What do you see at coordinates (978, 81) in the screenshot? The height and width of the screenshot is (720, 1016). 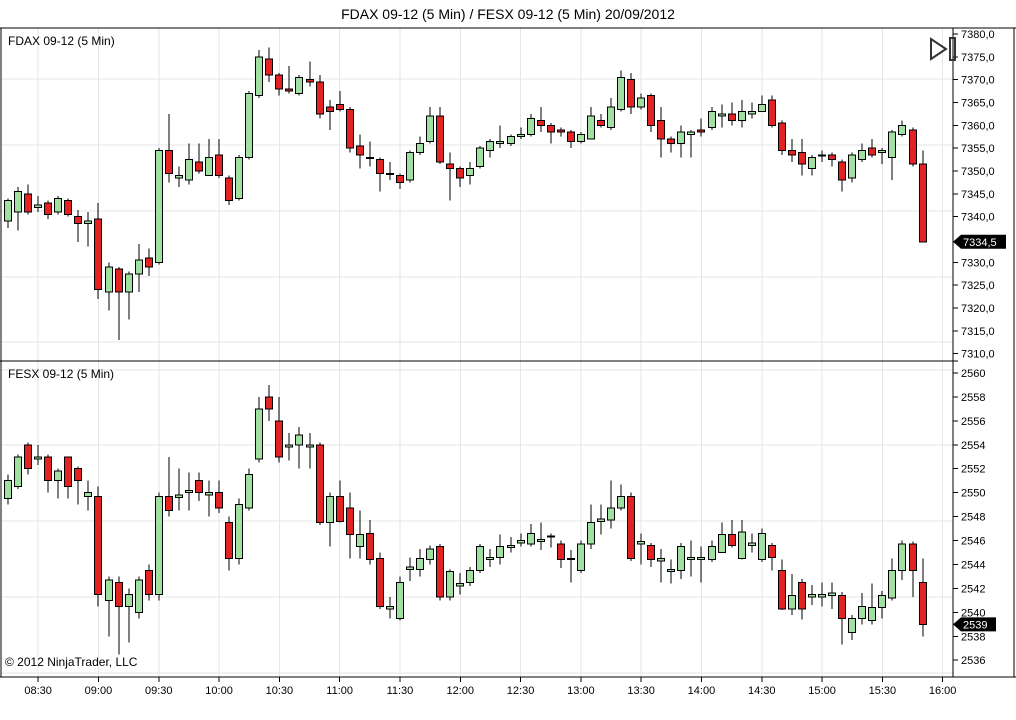 I see `y-tick-label: 7370,0` at bounding box center [978, 81].